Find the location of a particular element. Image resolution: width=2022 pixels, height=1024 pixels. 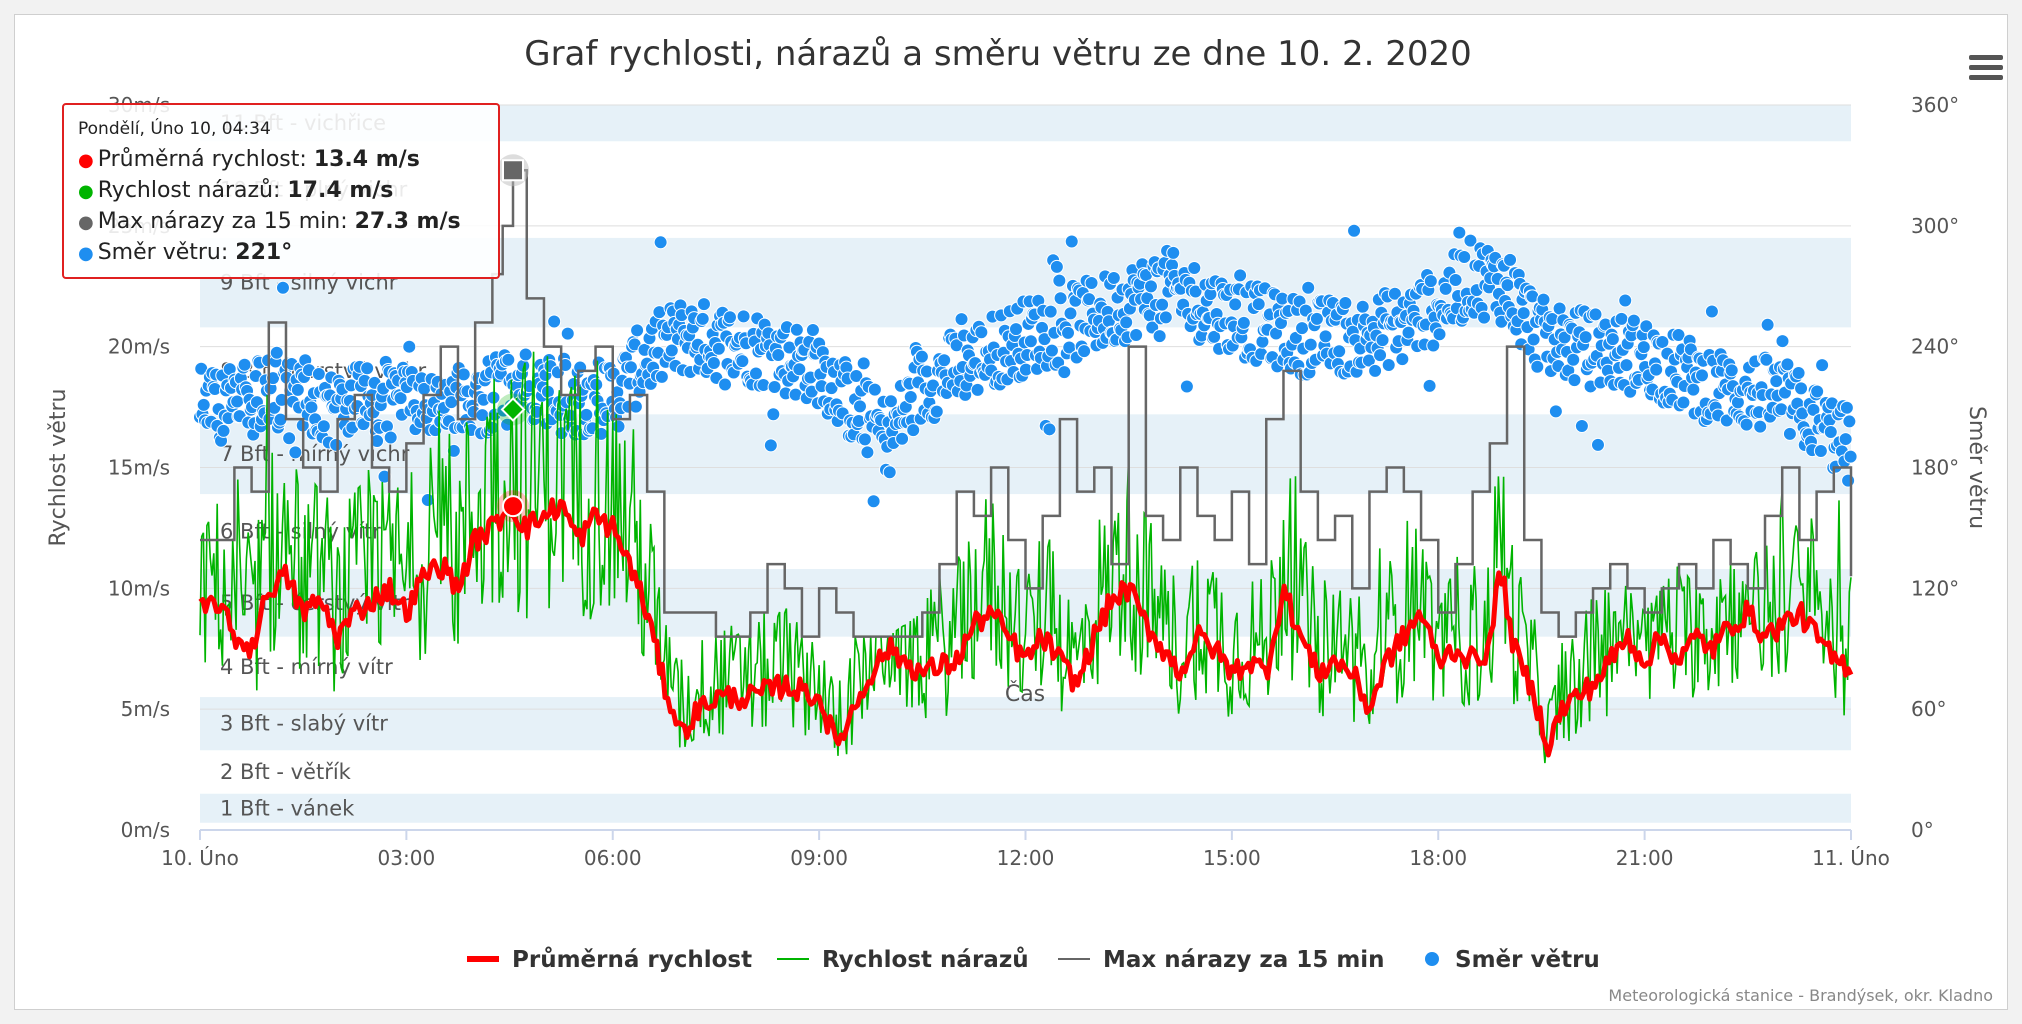

legend-item: Max nárazy za 15 min is located at coordinates (1221, 960).